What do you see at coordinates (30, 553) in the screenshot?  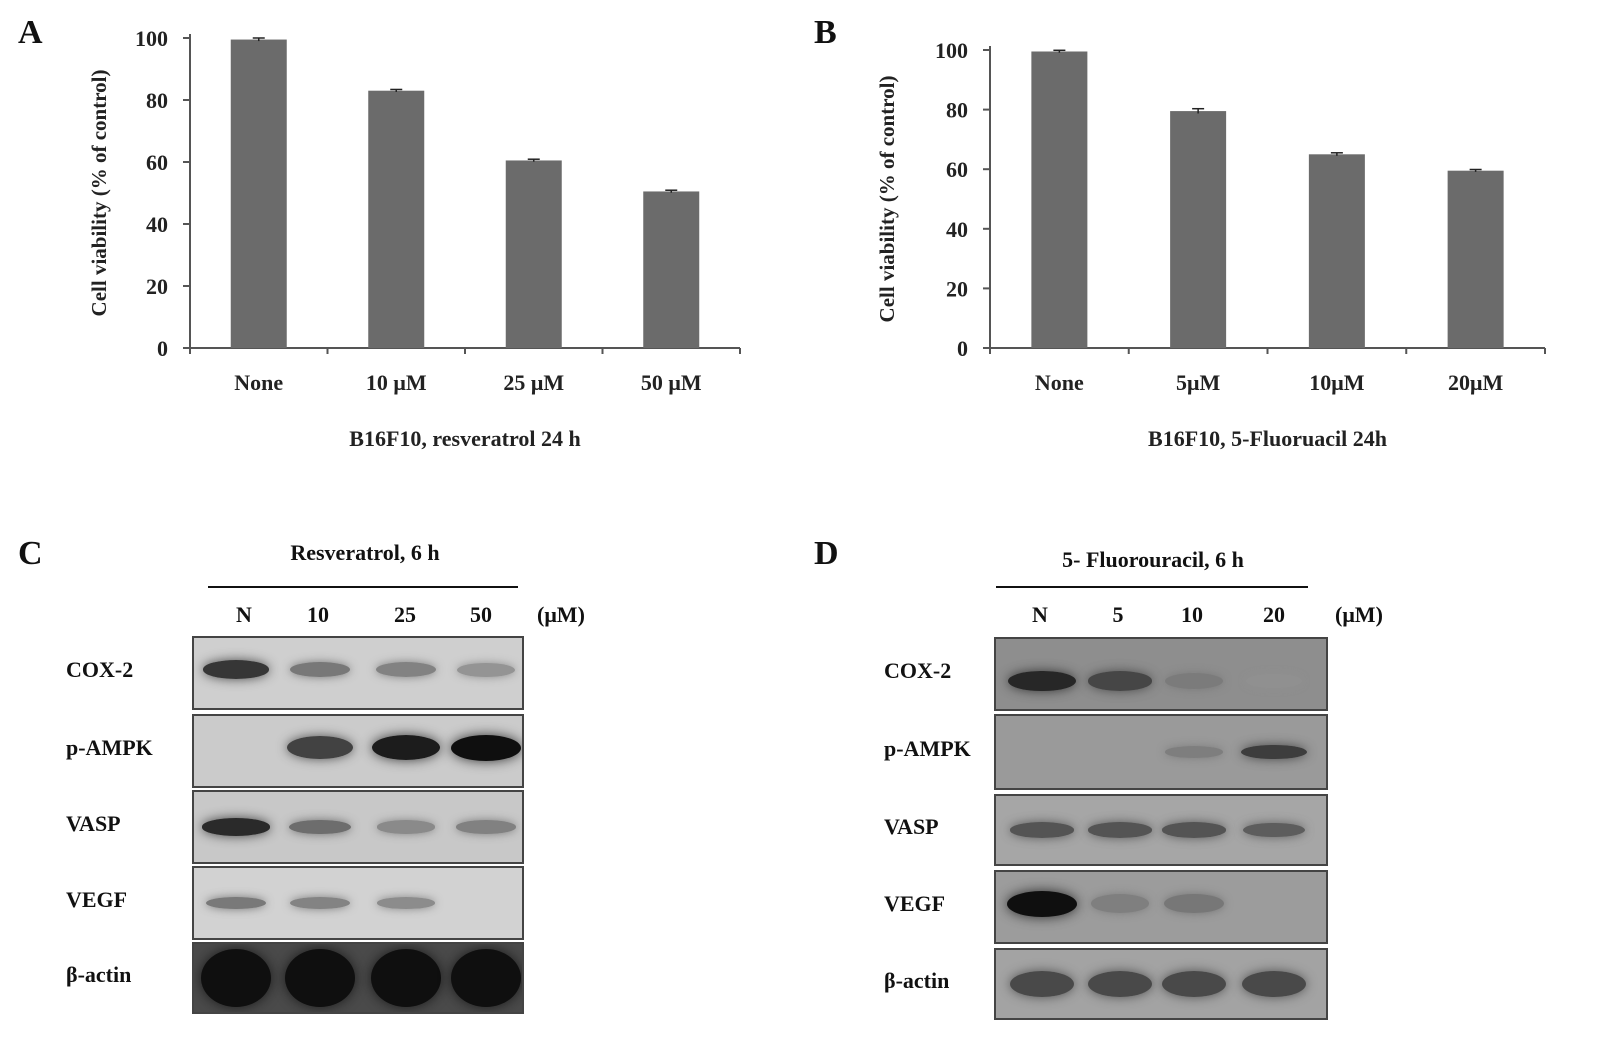 I see `panel-c-letter: C` at bounding box center [30, 553].